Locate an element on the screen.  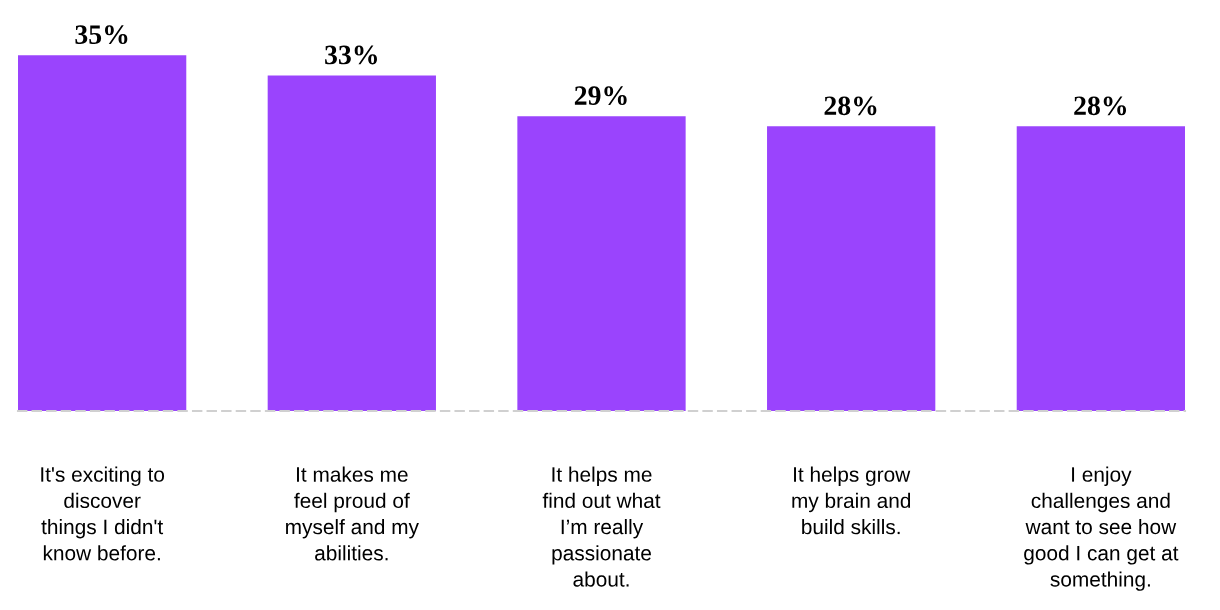
x-tick-label: It helps me find out what I’m really passionate about. is located at coordinates (601, 526).